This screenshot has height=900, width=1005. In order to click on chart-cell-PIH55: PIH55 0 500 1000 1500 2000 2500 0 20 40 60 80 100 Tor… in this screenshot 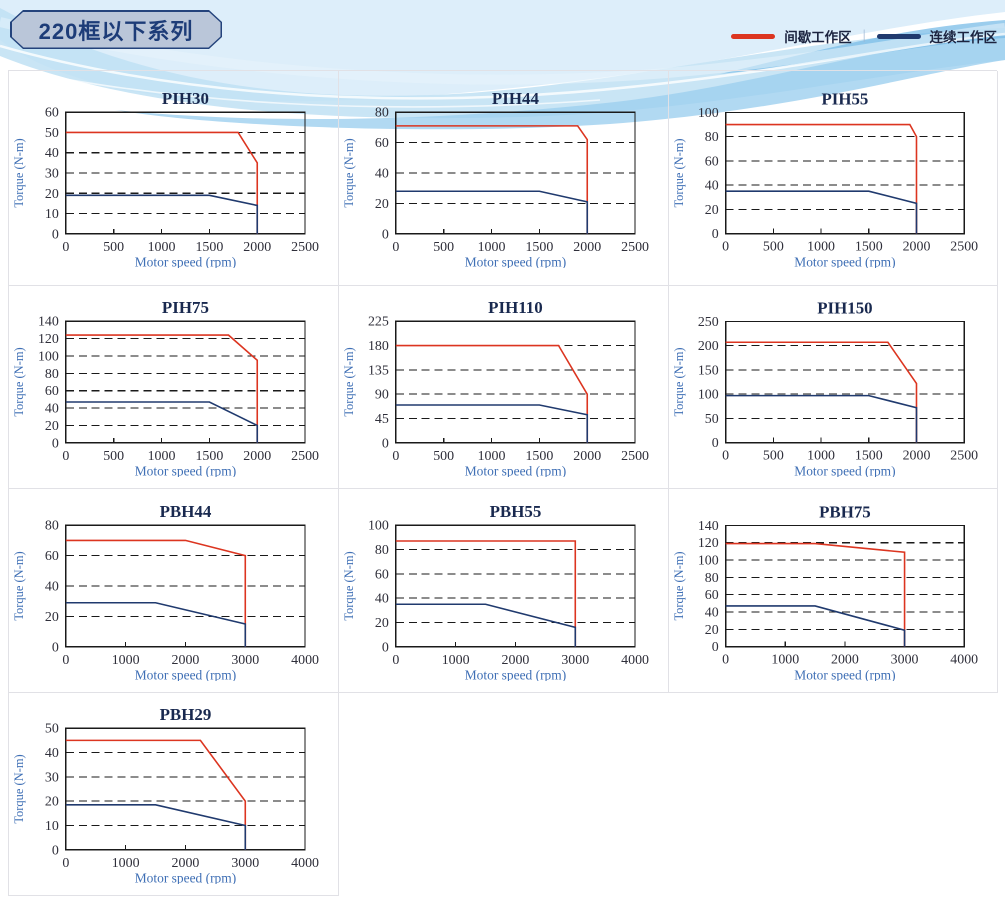, I will do `click(833, 178)`.